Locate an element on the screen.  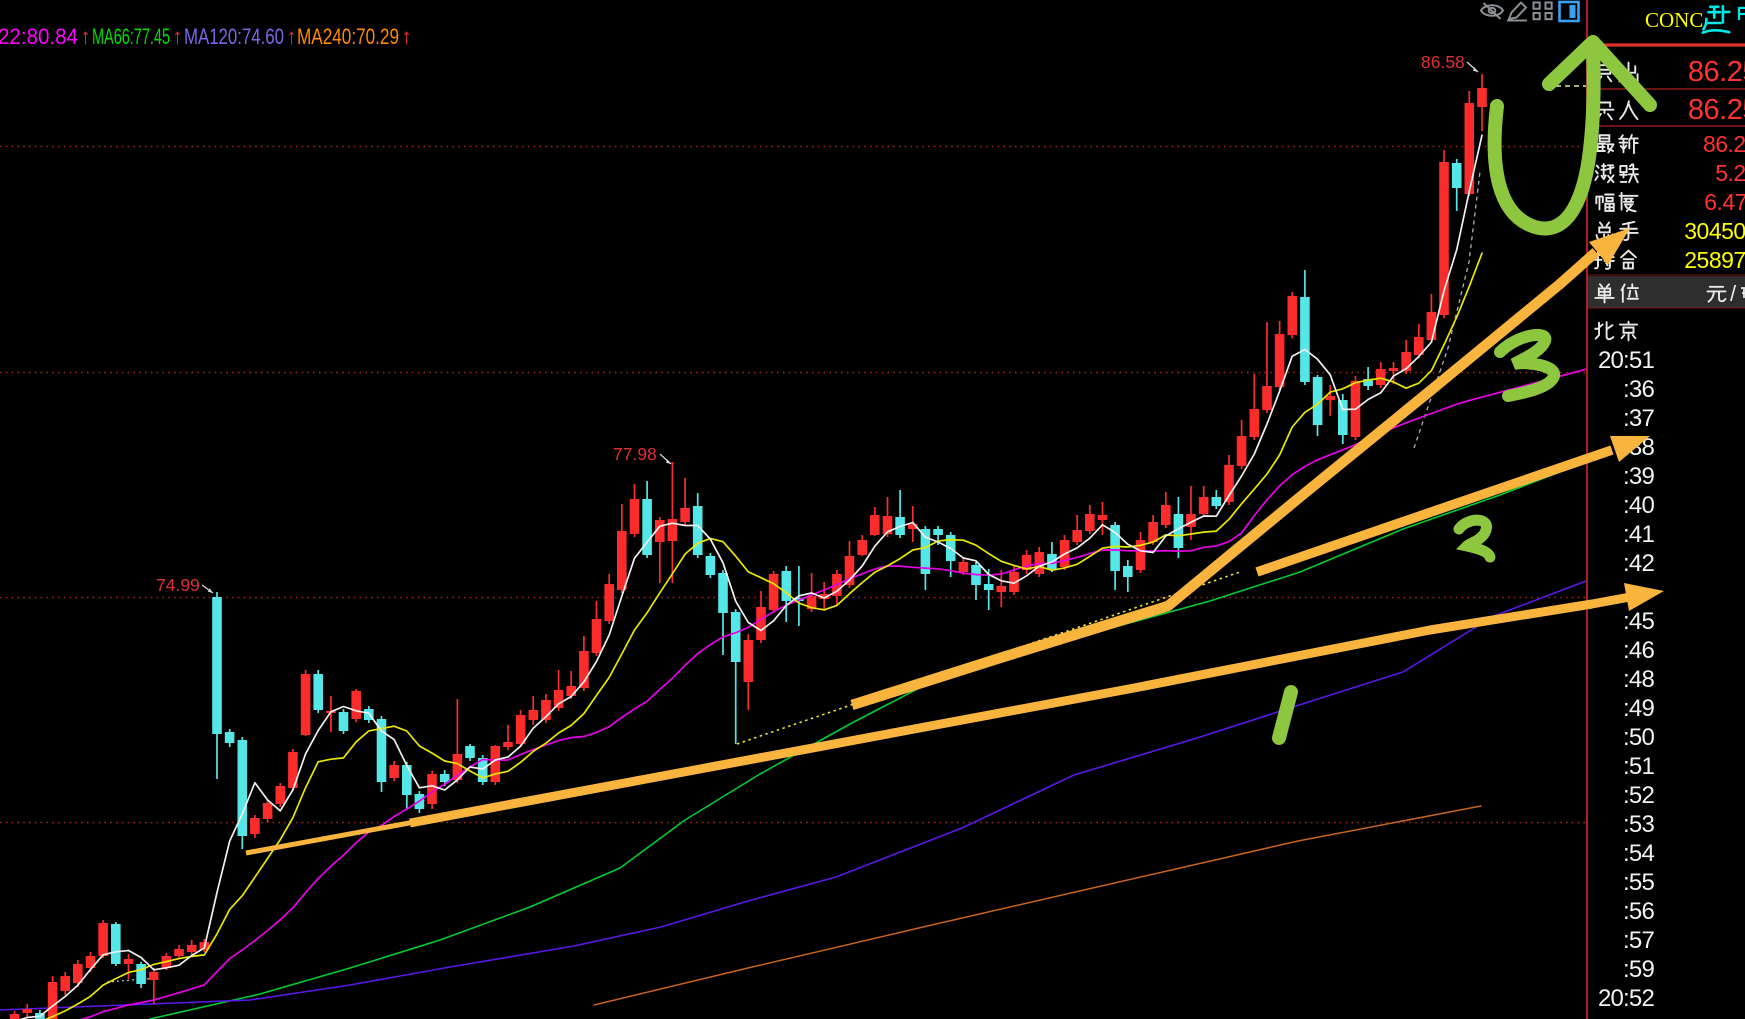
svg-text: 22:80.84 is located at coordinates (39, 36).